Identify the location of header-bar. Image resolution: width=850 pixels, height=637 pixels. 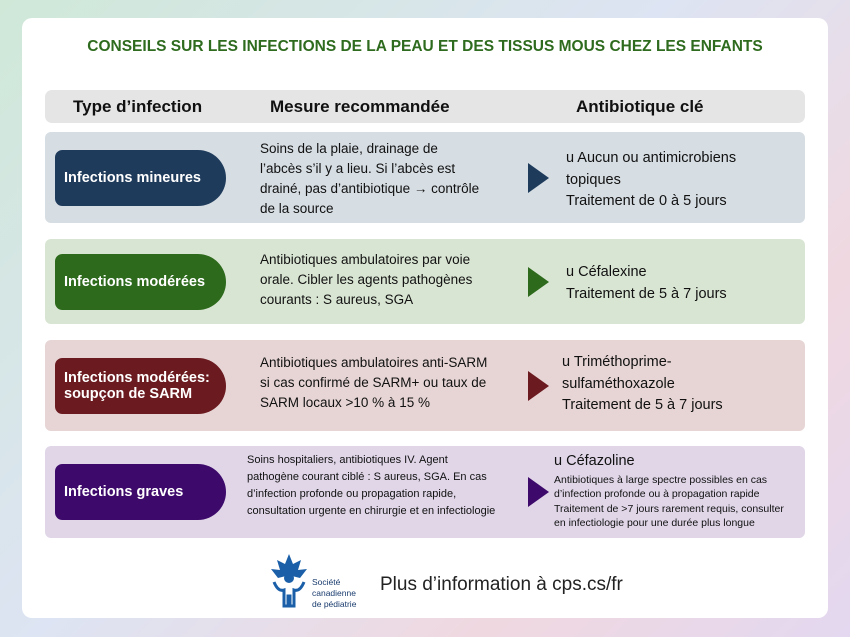
(425, 106).